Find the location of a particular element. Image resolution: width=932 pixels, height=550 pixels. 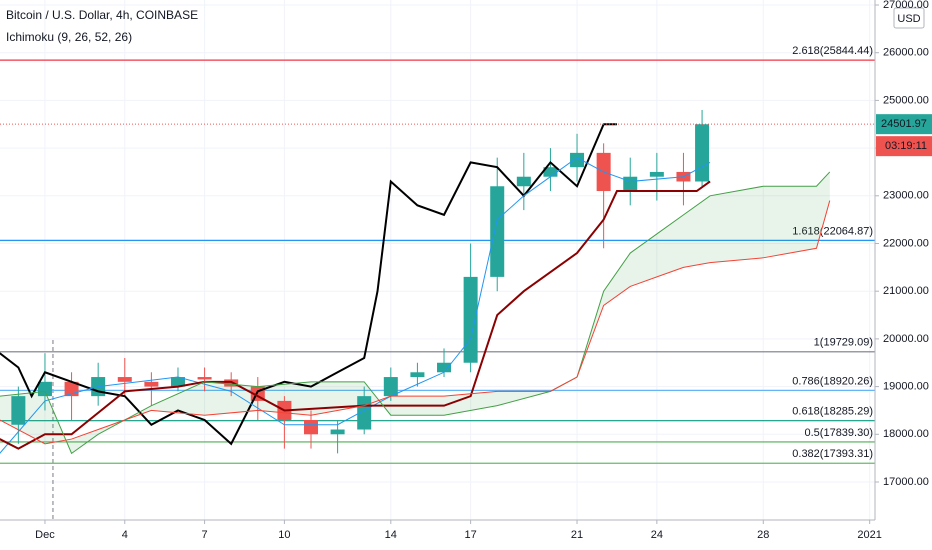

x-tick-label: 7 is located at coordinates (205, 535).